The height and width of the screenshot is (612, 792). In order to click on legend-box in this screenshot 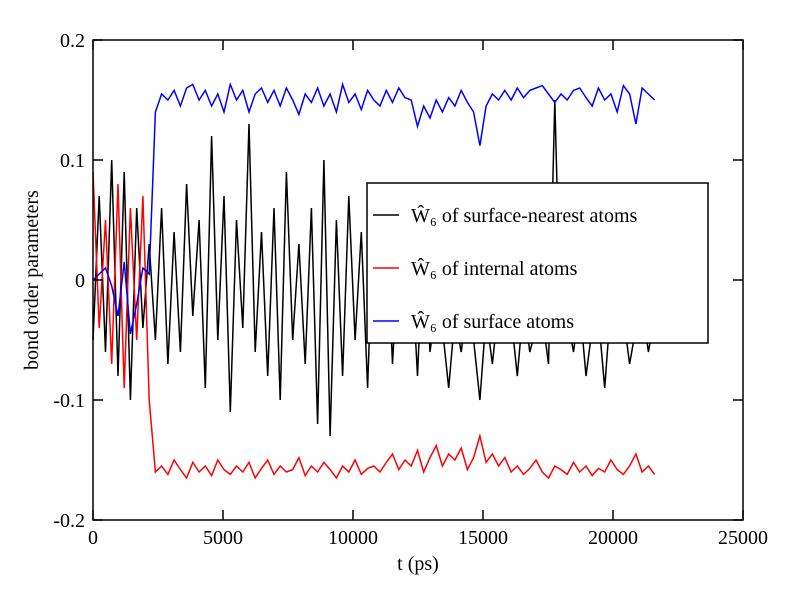, I will do `click(537, 263)`.